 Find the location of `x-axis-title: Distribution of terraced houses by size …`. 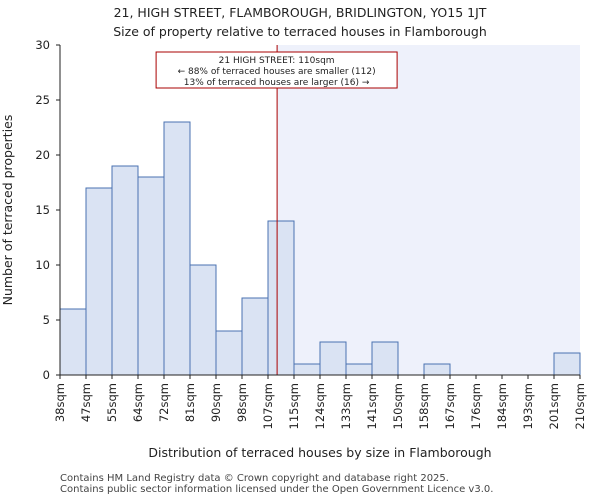

x-axis-title: Distribution of terraced houses by size … is located at coordinates (319, 452).